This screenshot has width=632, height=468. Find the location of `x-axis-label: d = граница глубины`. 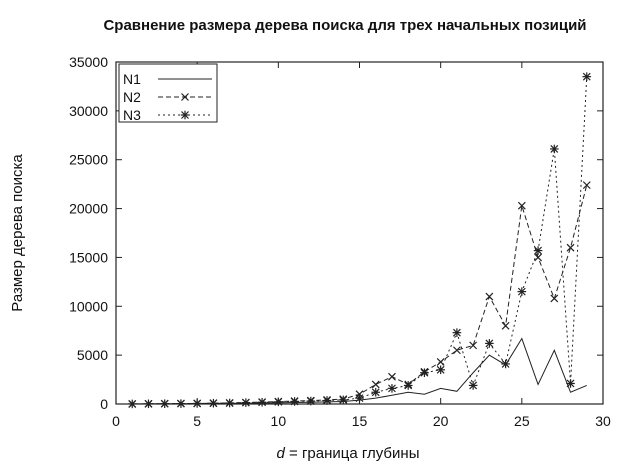

x-axis-label: d = граница глубины is located at coordinates (348, 453).